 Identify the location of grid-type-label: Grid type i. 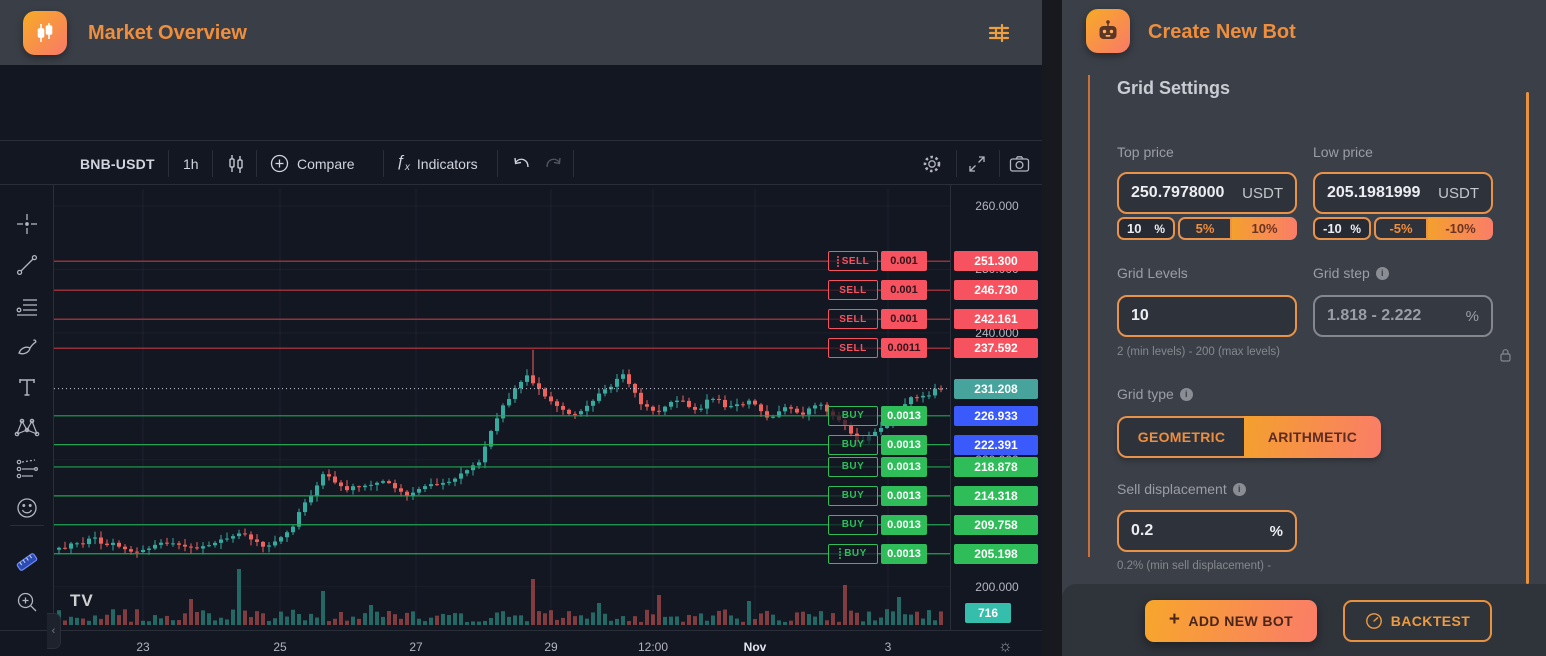
(1155, 394).